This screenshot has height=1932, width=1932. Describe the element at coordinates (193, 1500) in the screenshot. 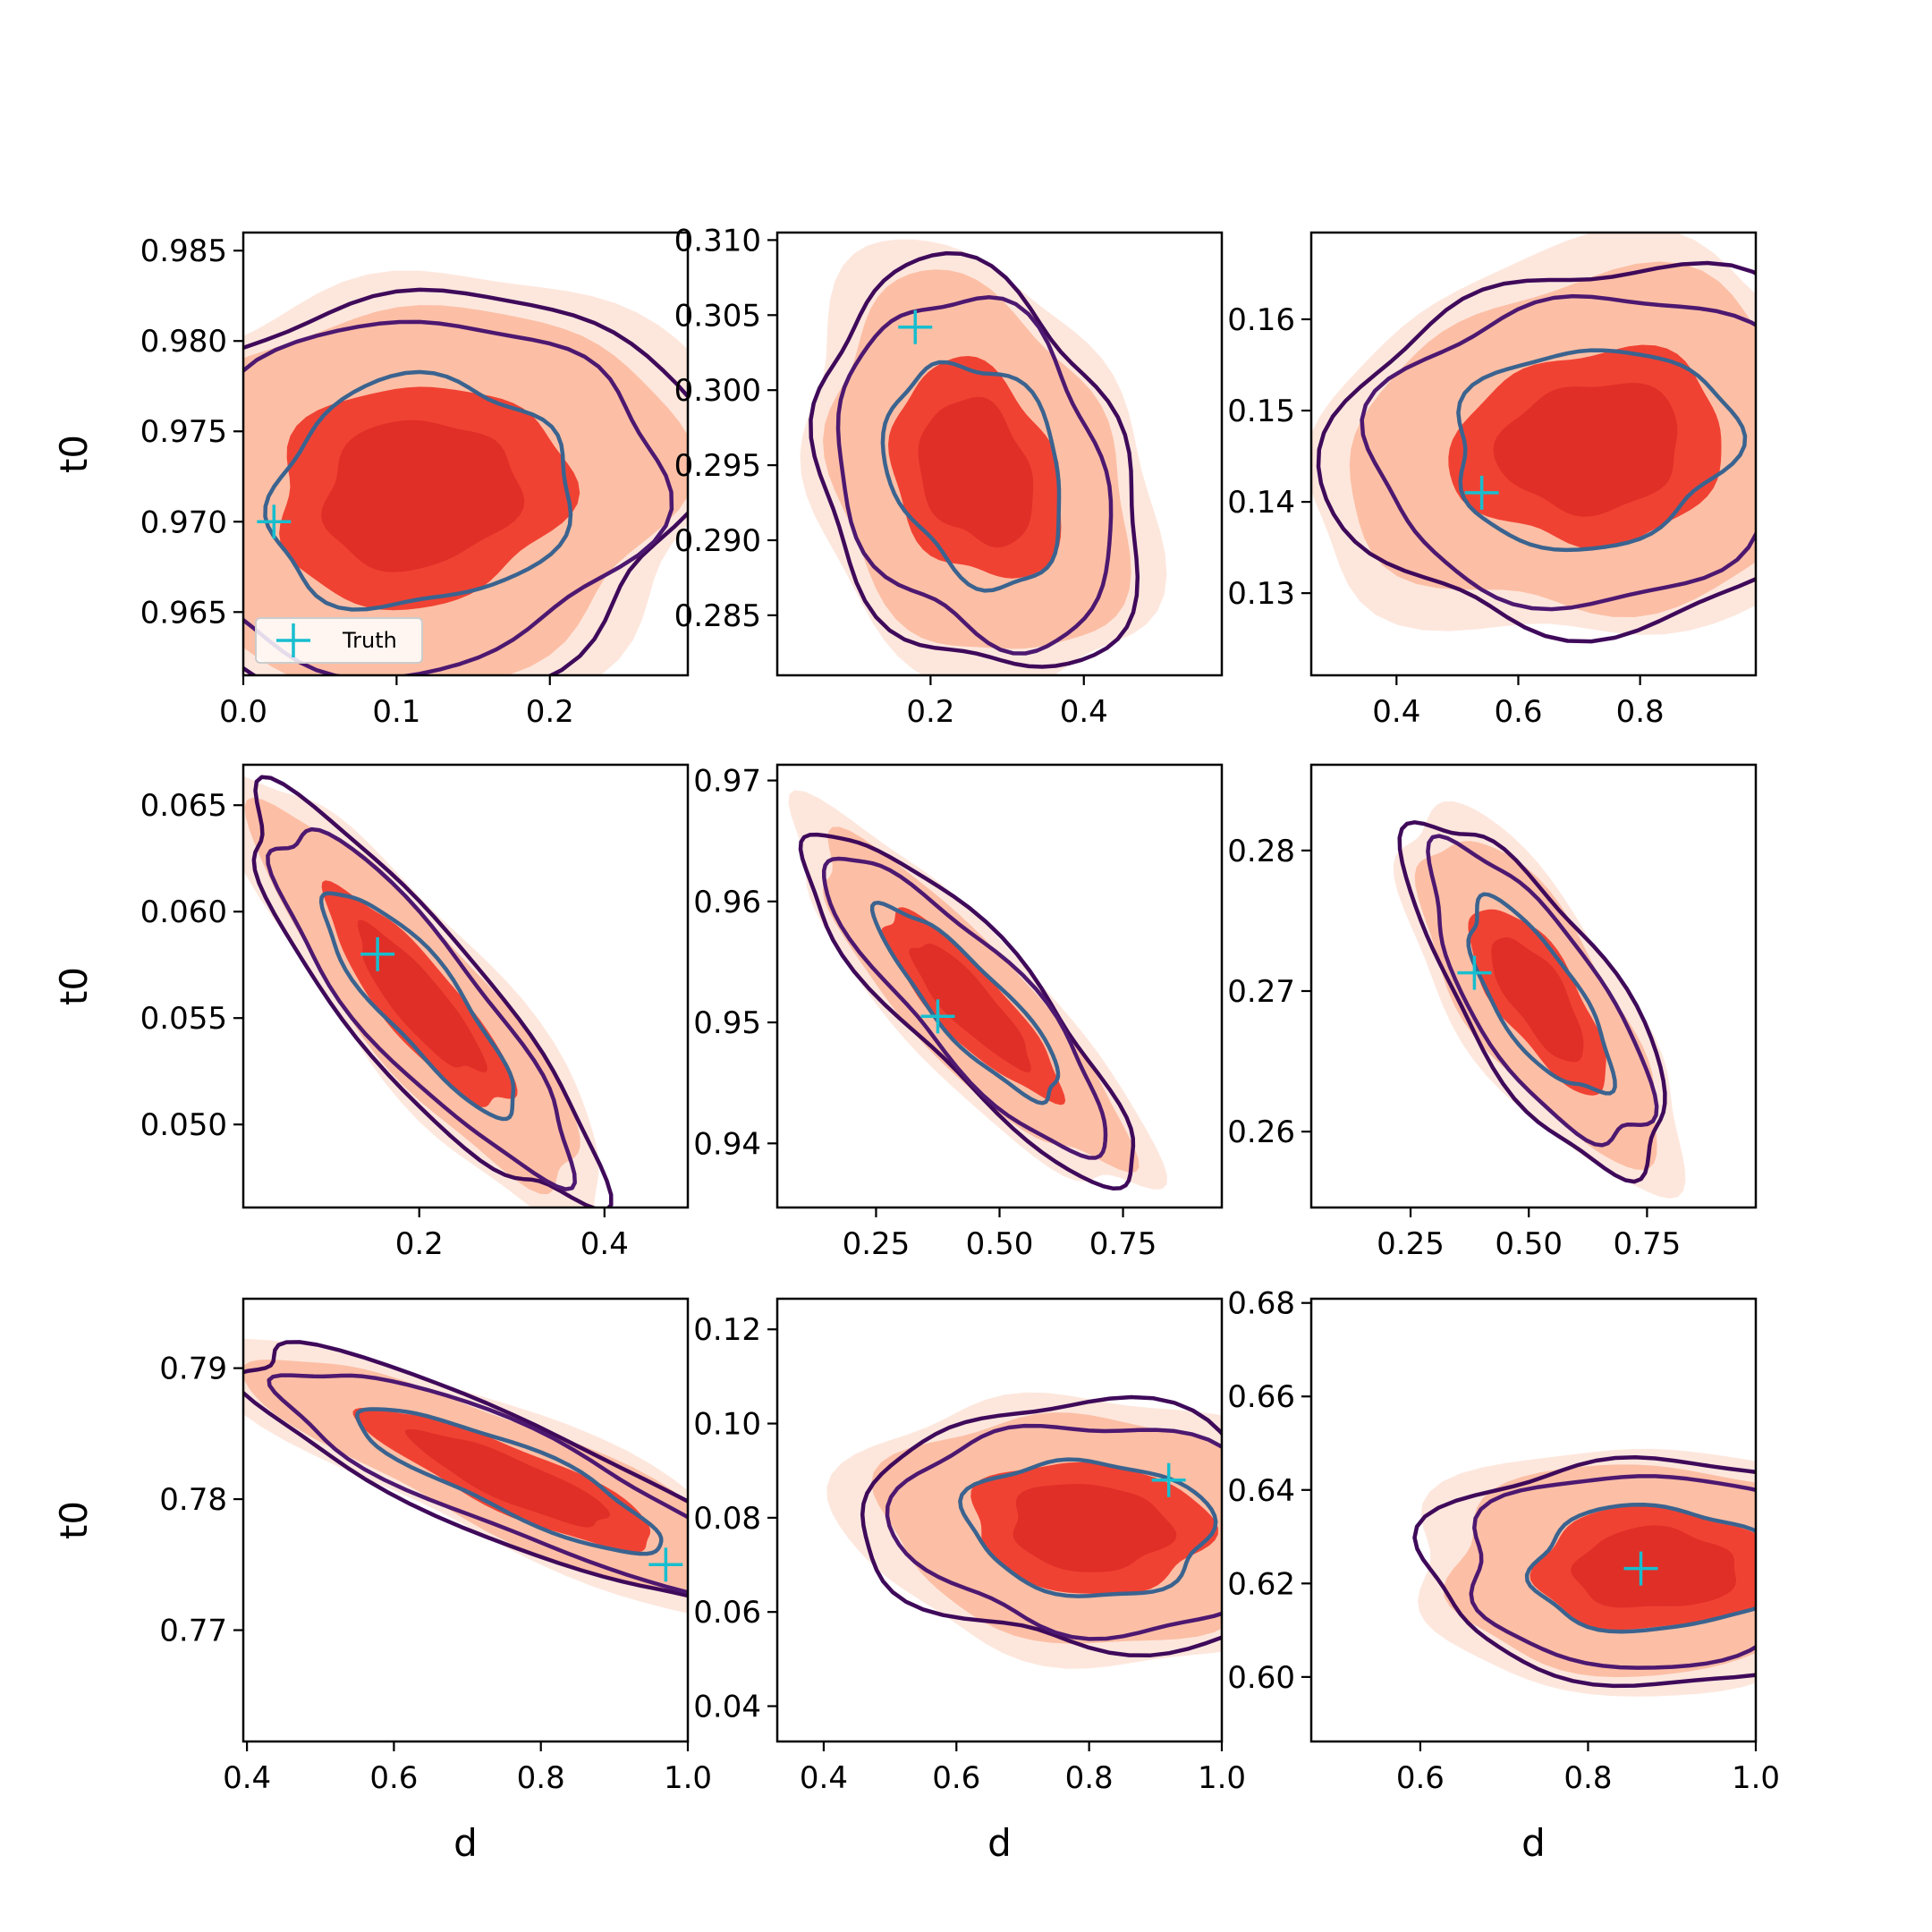

I see `y-tick-label: 0.78` at that location.